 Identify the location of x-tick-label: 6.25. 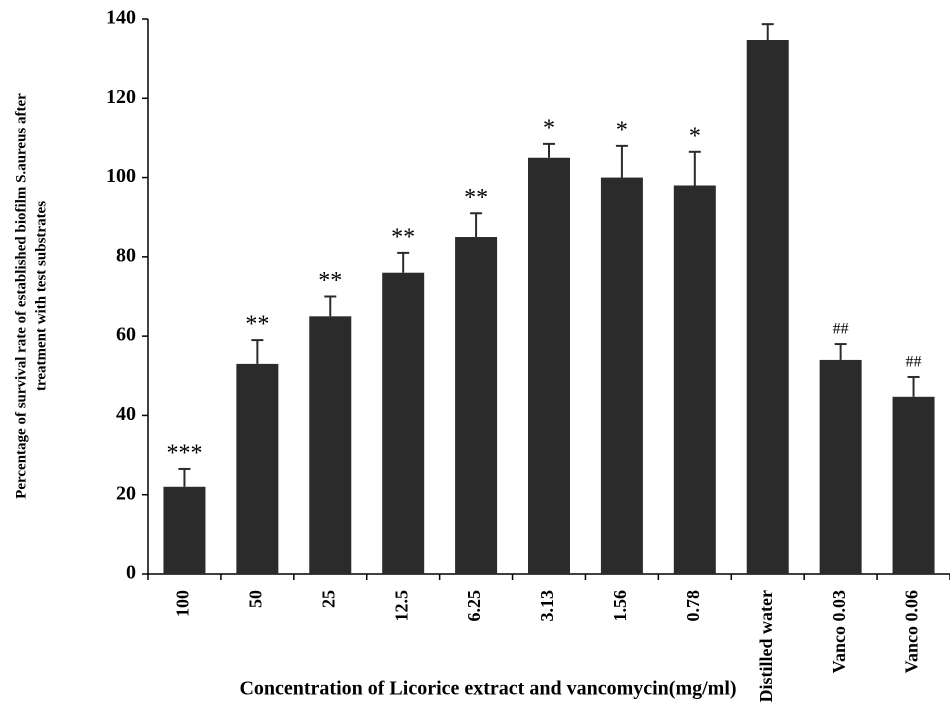
(474, 606).